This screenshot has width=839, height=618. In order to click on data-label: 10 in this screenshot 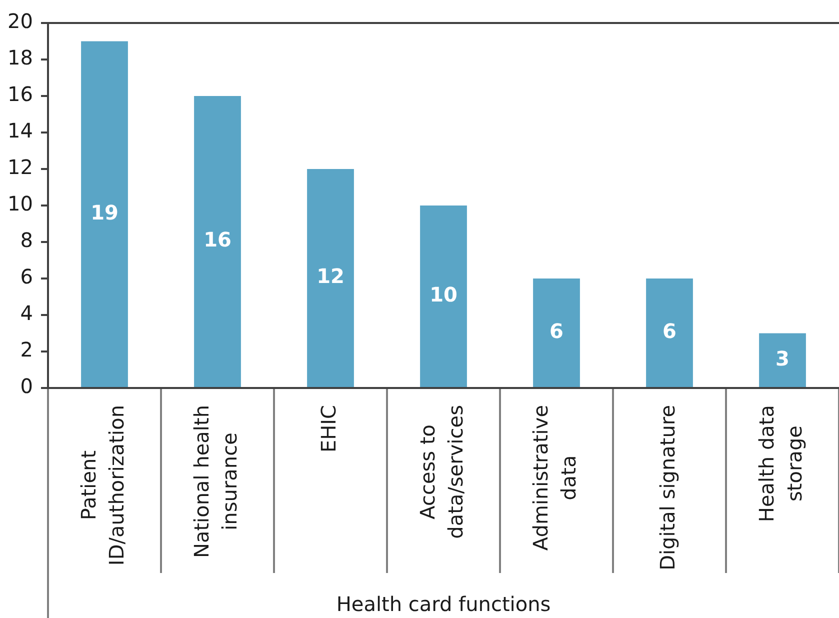, I will do `click(444, 294)`.